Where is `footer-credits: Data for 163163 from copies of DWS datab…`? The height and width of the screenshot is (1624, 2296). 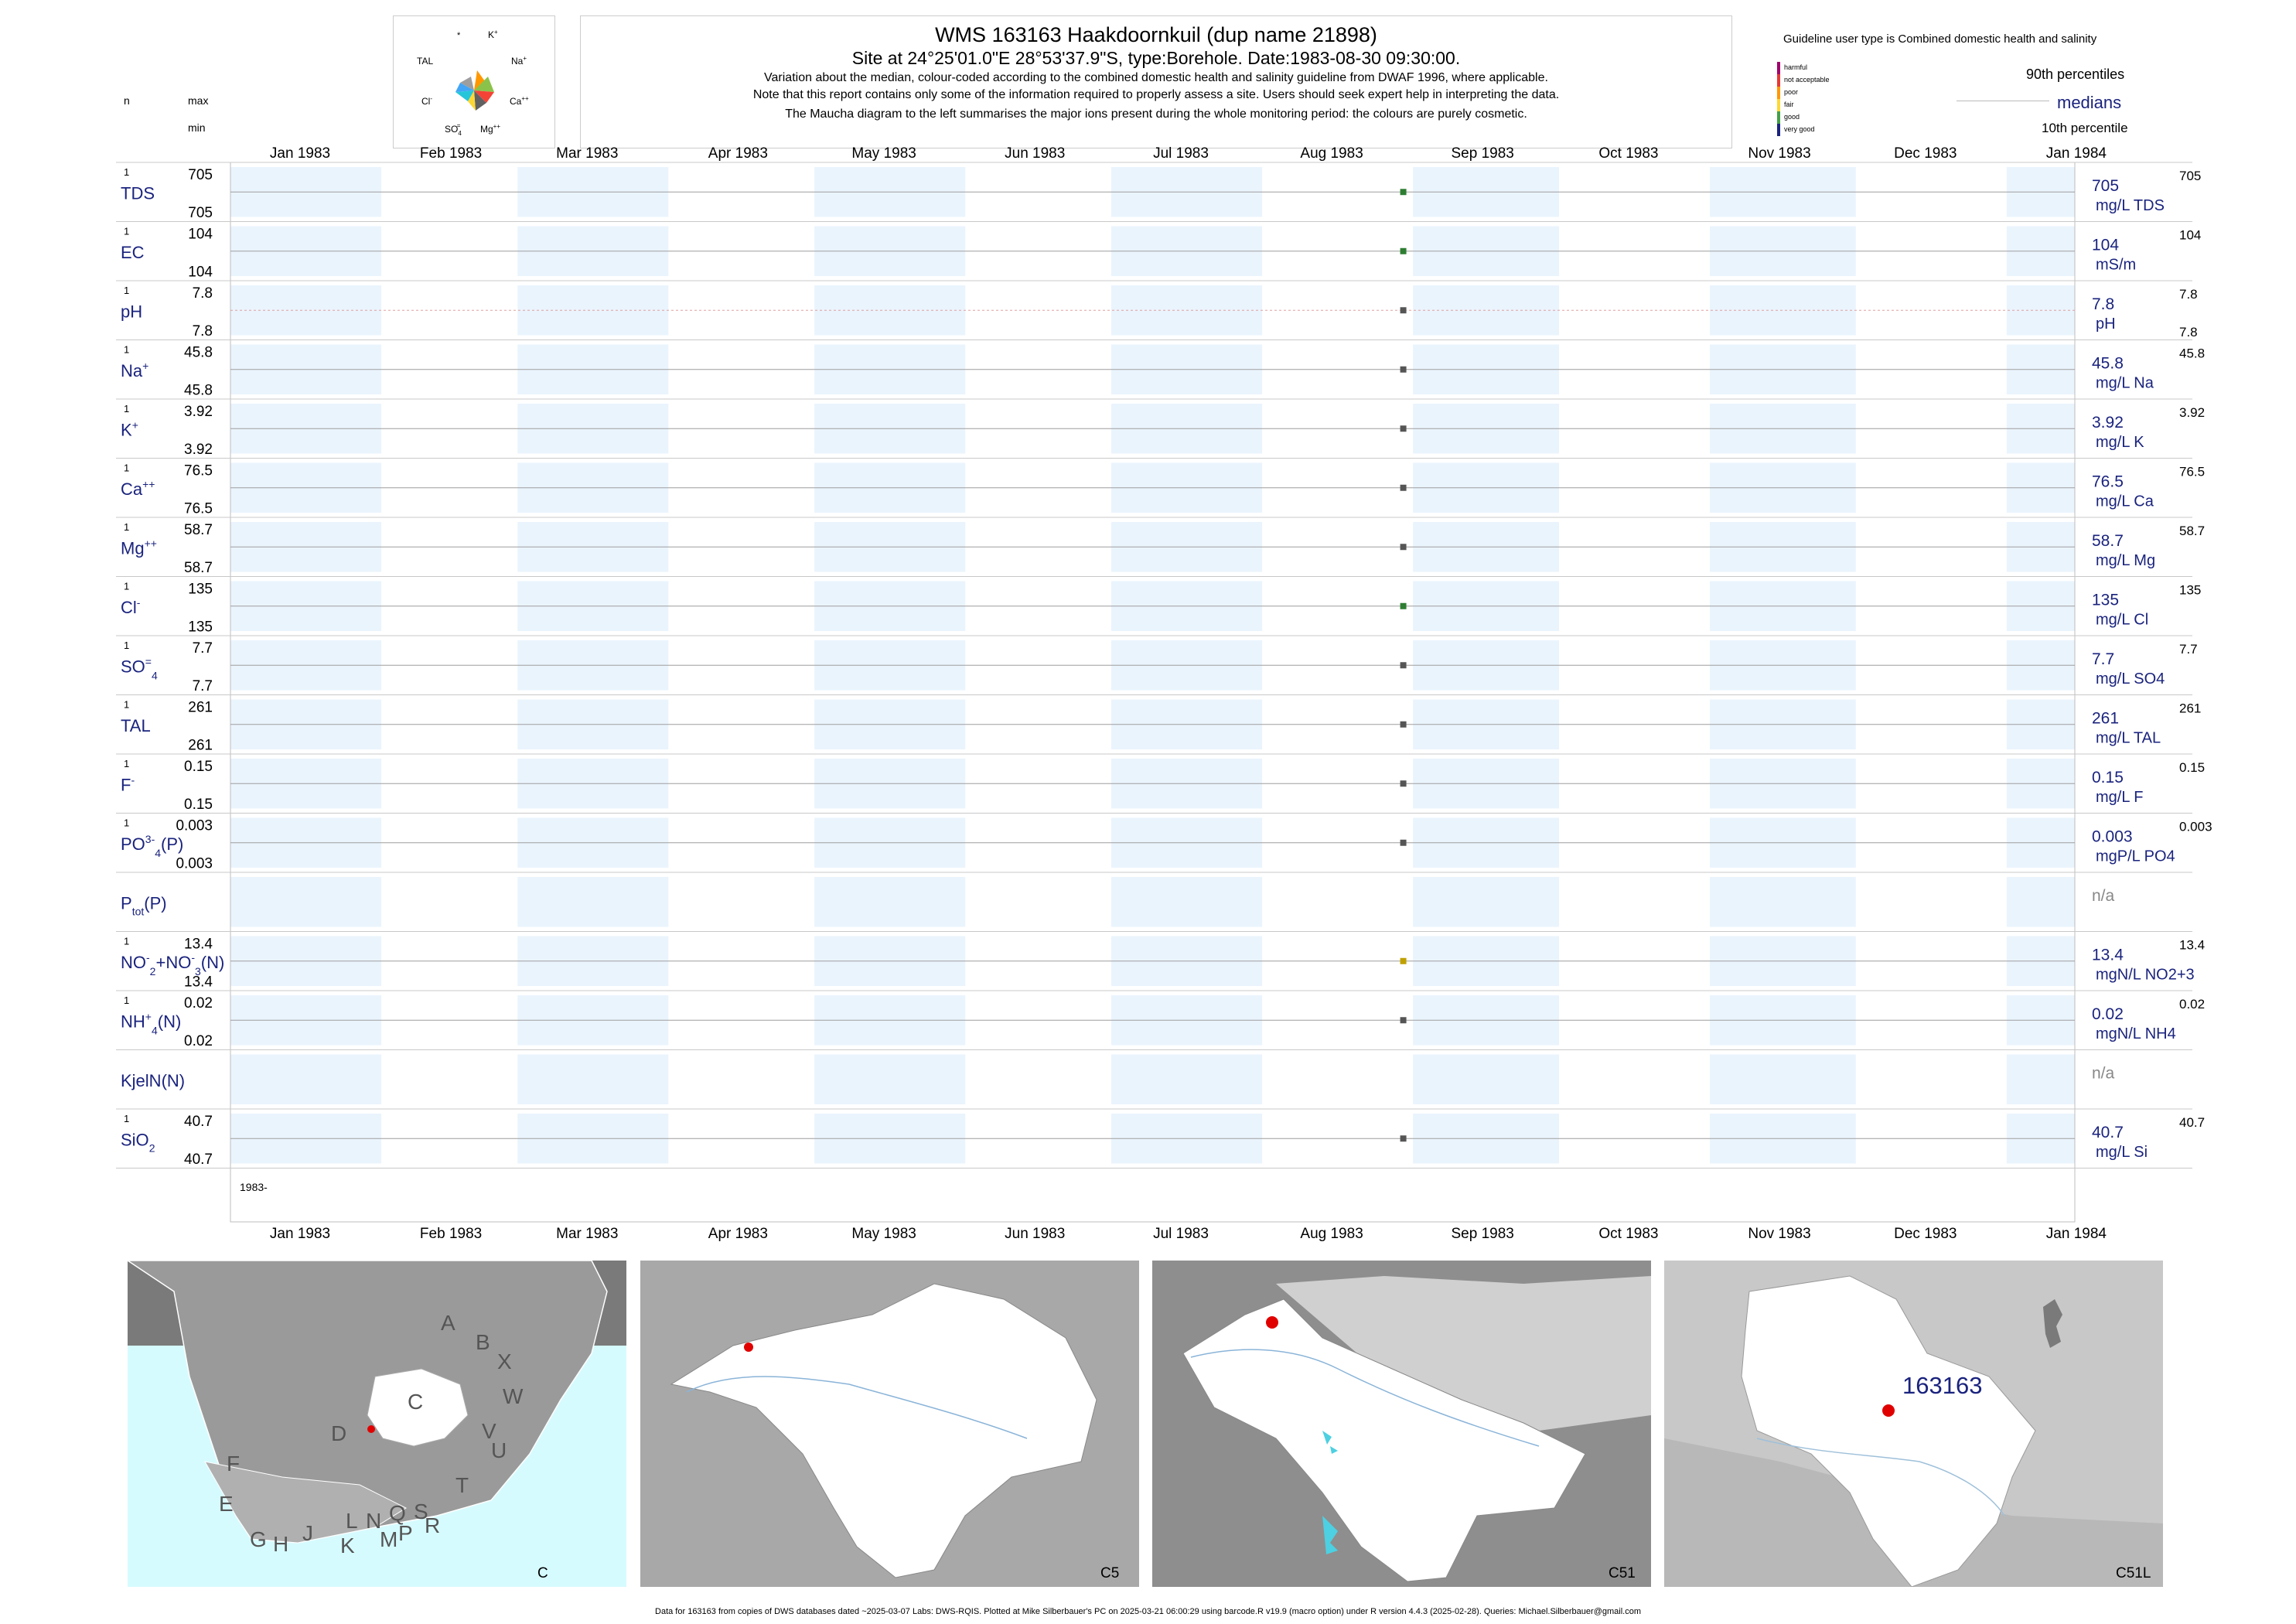 footer-credits: Data for 163163 from copies of DWS datab… is located at coordinates (1148, 1611).